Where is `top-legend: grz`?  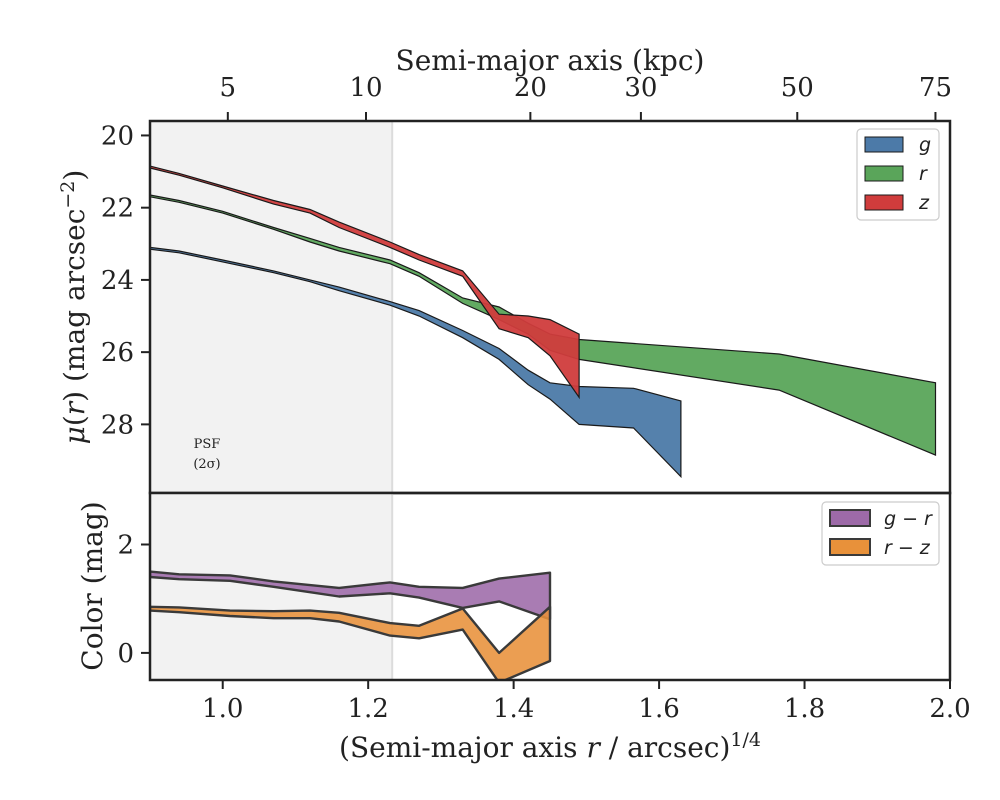 top-legend: grz is located at coordinates (898, 174).